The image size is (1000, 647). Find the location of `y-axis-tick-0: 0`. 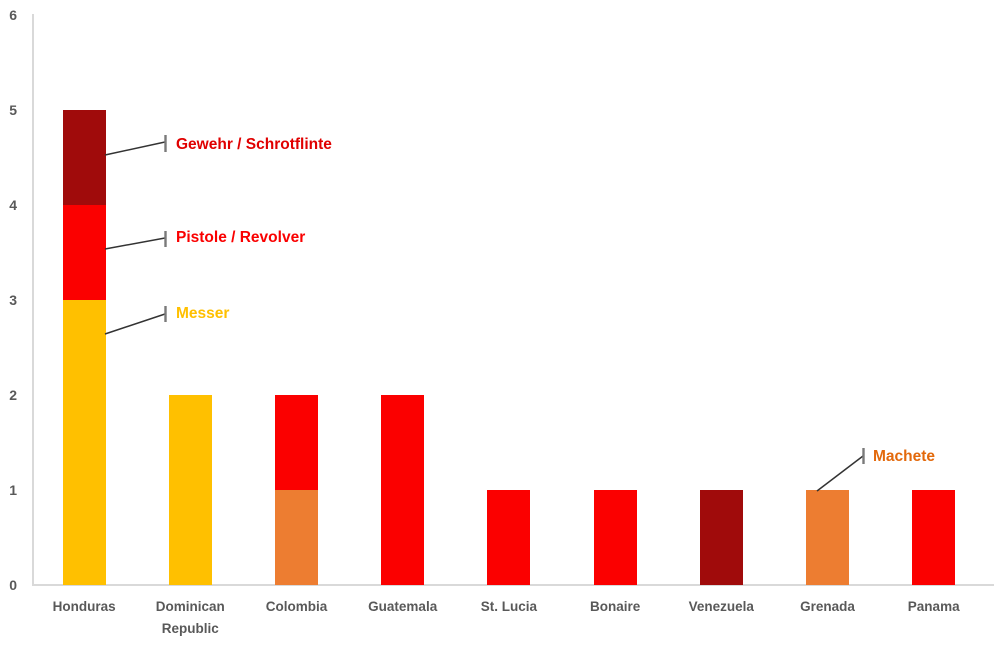

y-axis-tick-0: 0 is located at coordinates (13, 585).